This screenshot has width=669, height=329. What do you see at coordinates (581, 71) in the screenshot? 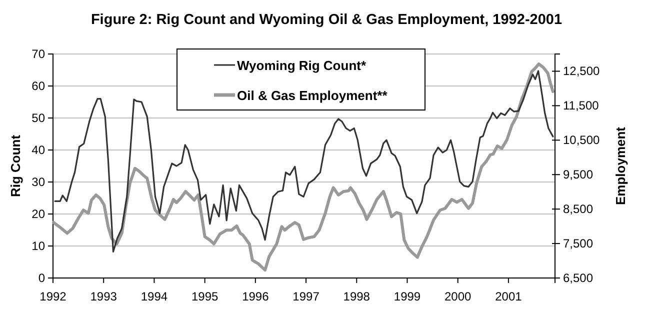
I see `y2-tick-label: 12,500` at bounding box center [581, 71].